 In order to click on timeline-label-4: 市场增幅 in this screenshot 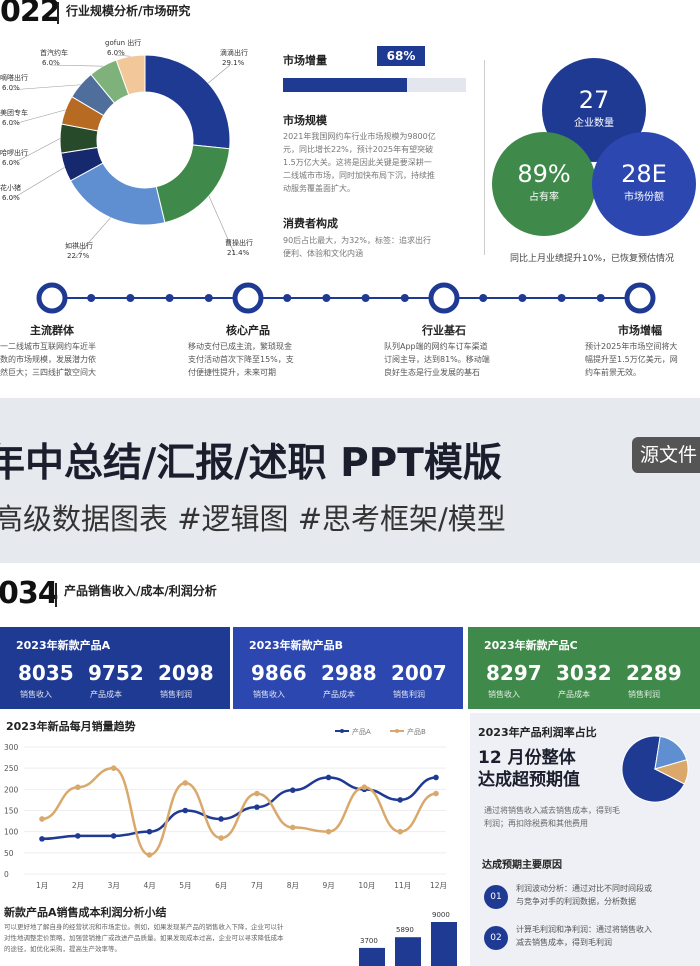, I will do `click(640, 330)`.